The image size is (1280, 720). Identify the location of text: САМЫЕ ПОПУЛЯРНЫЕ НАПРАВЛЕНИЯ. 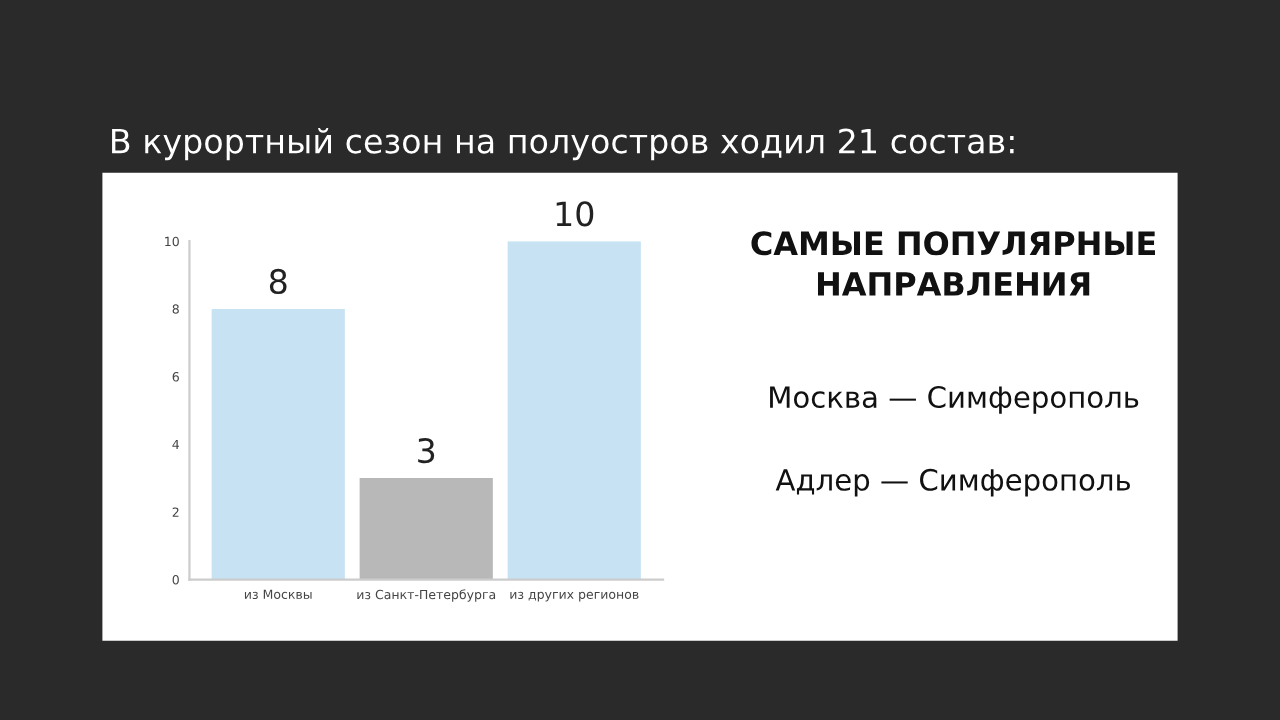
(953, 263).